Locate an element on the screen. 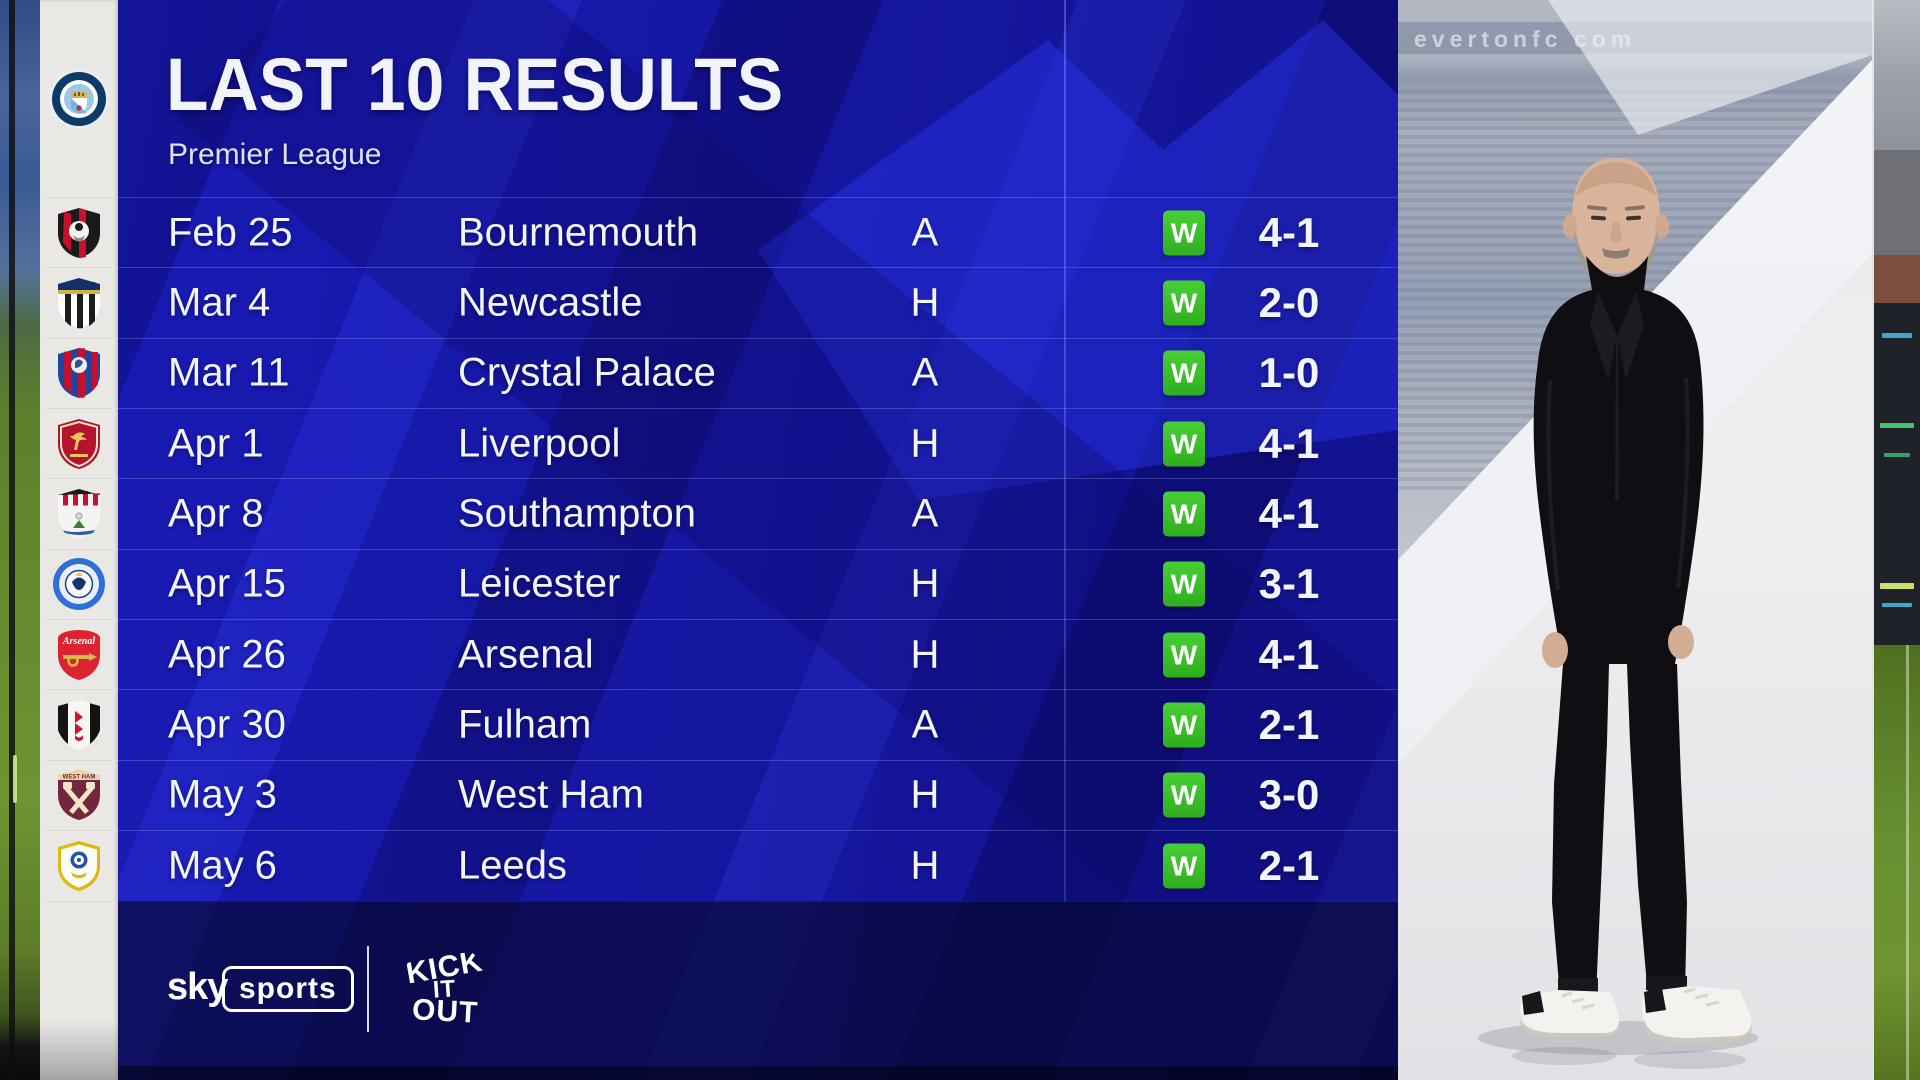 This screenshot has width=1920, height=1080. west-ham-badge-icon: WEST HAM is located at coordinates (79, 795).